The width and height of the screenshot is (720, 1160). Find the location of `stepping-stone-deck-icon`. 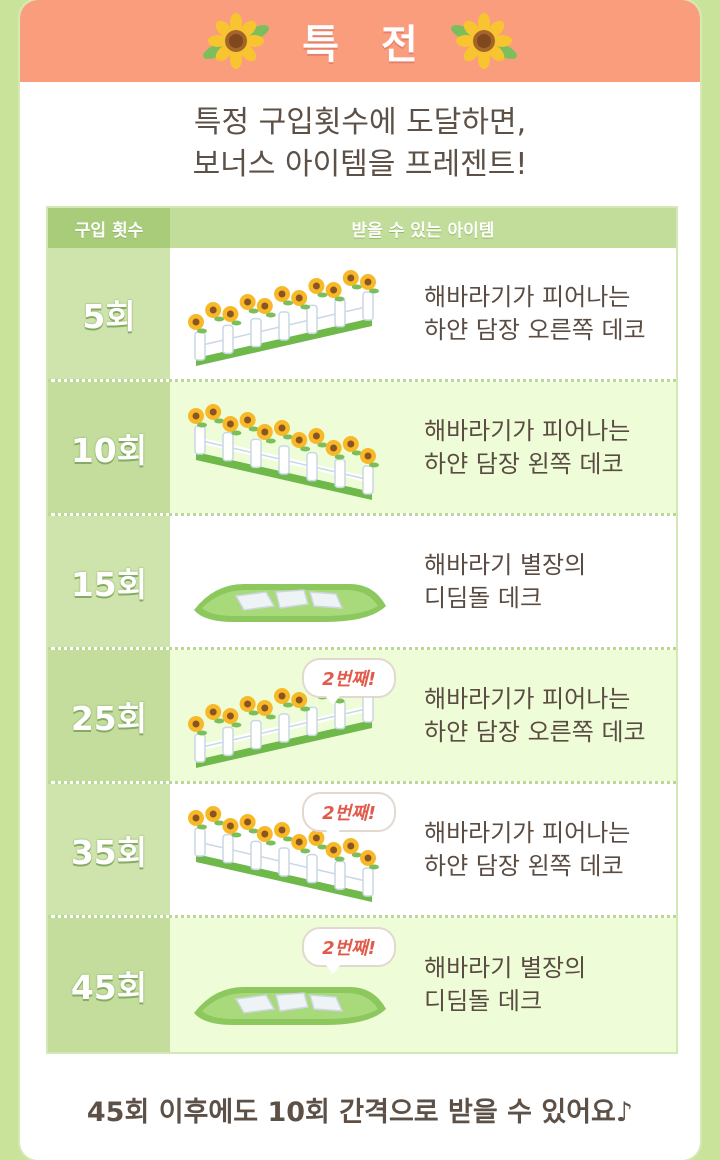

stepping-stone-deck-icon is located at coordinates (289, 582).